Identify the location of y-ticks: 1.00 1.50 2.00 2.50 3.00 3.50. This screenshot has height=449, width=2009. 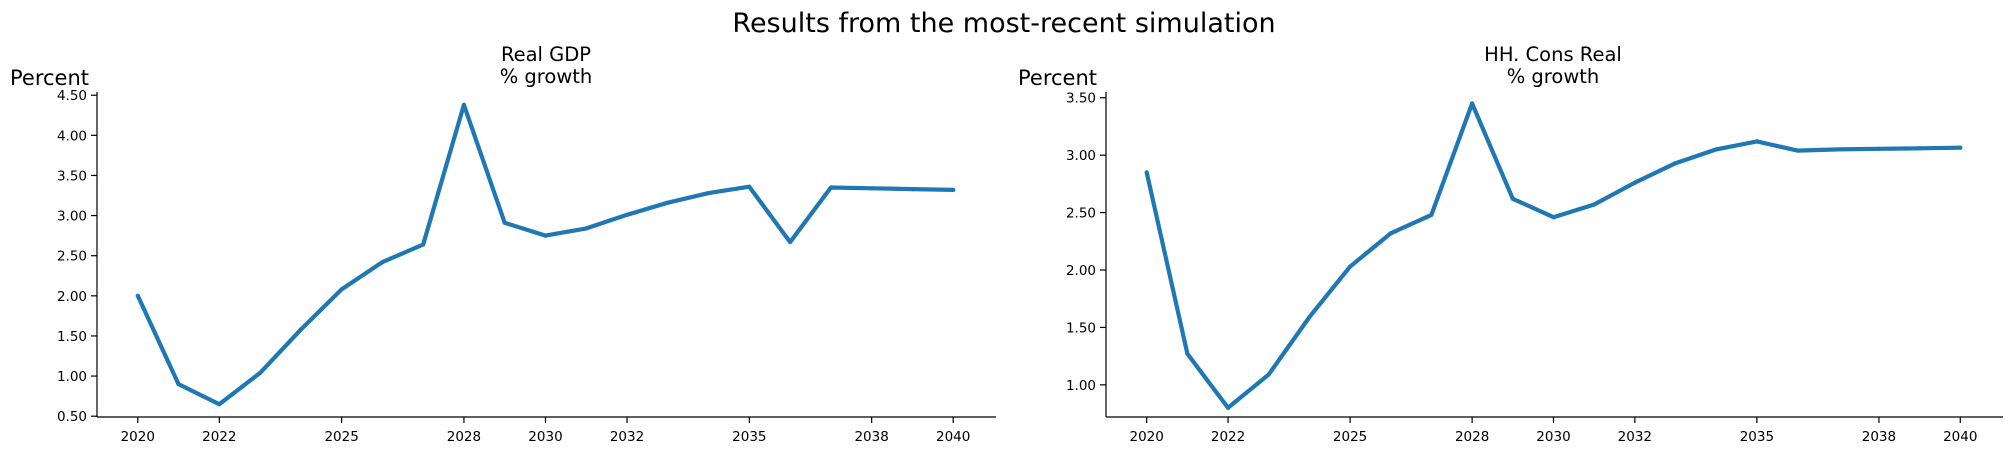
(1086, 242).